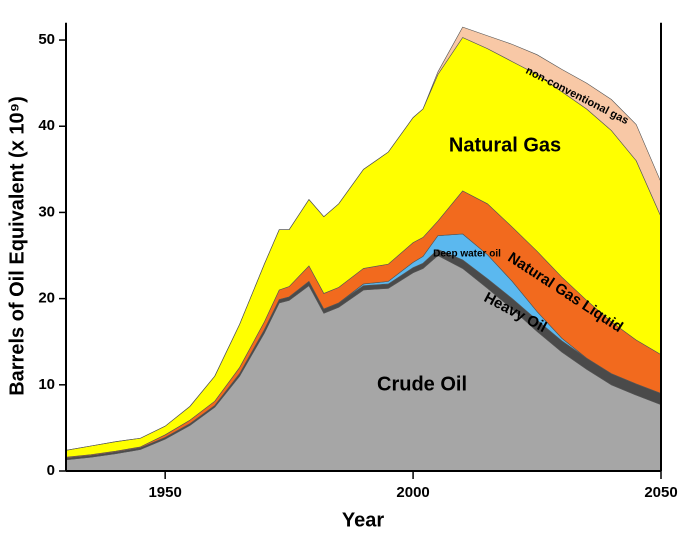 The height and width of the screenshot is (540, 684). I want to click on area-label: Natural Gas, so click(505, 145).